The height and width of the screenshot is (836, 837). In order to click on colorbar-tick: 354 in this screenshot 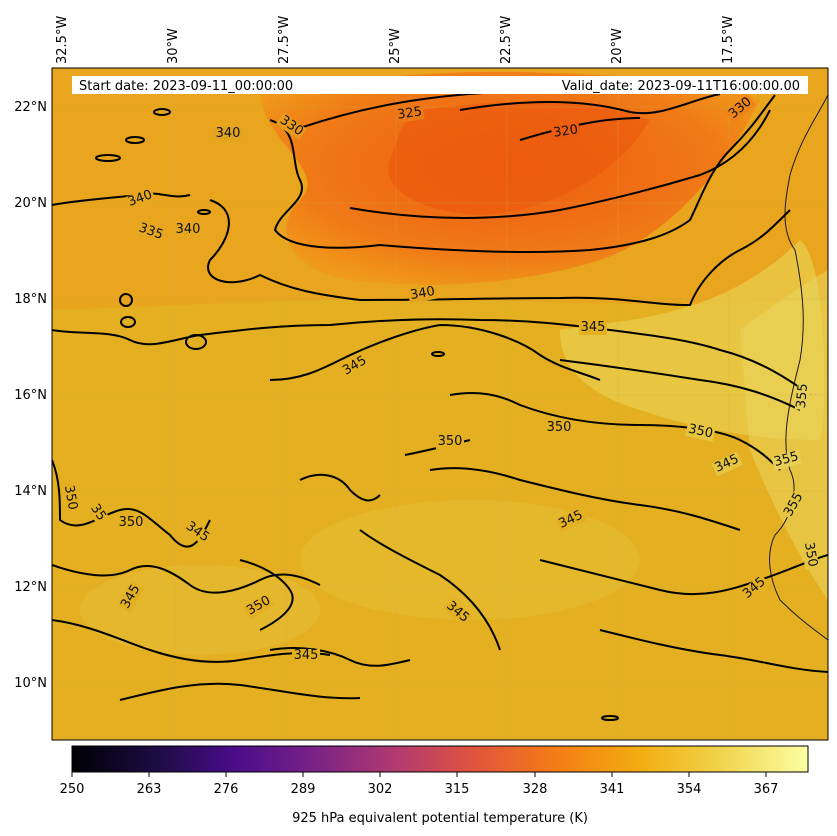, I will do `click(689, 789)`.